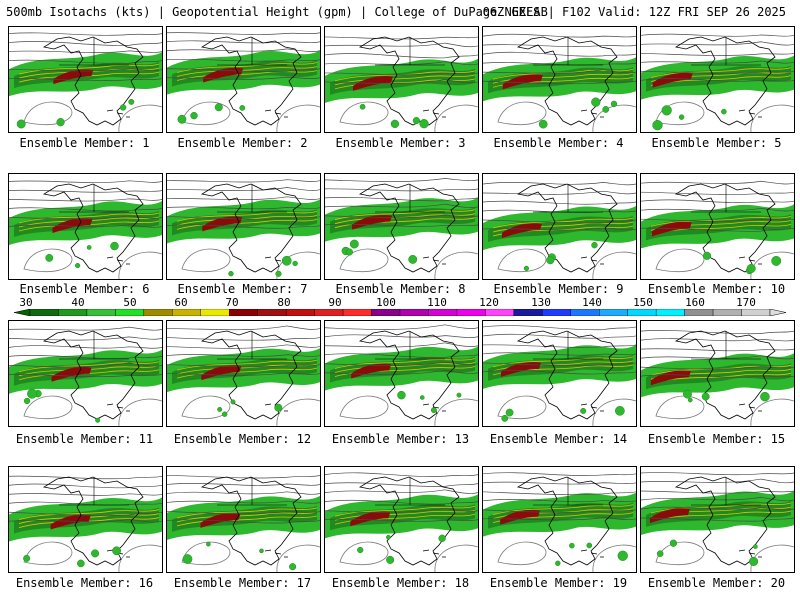 This screenshot has width=800, height=600. What do you see at coordinates (242, 289) in the screenshot?
I see `panel-caption: Ensemble Member: 7` at bounding box center [242, 289].